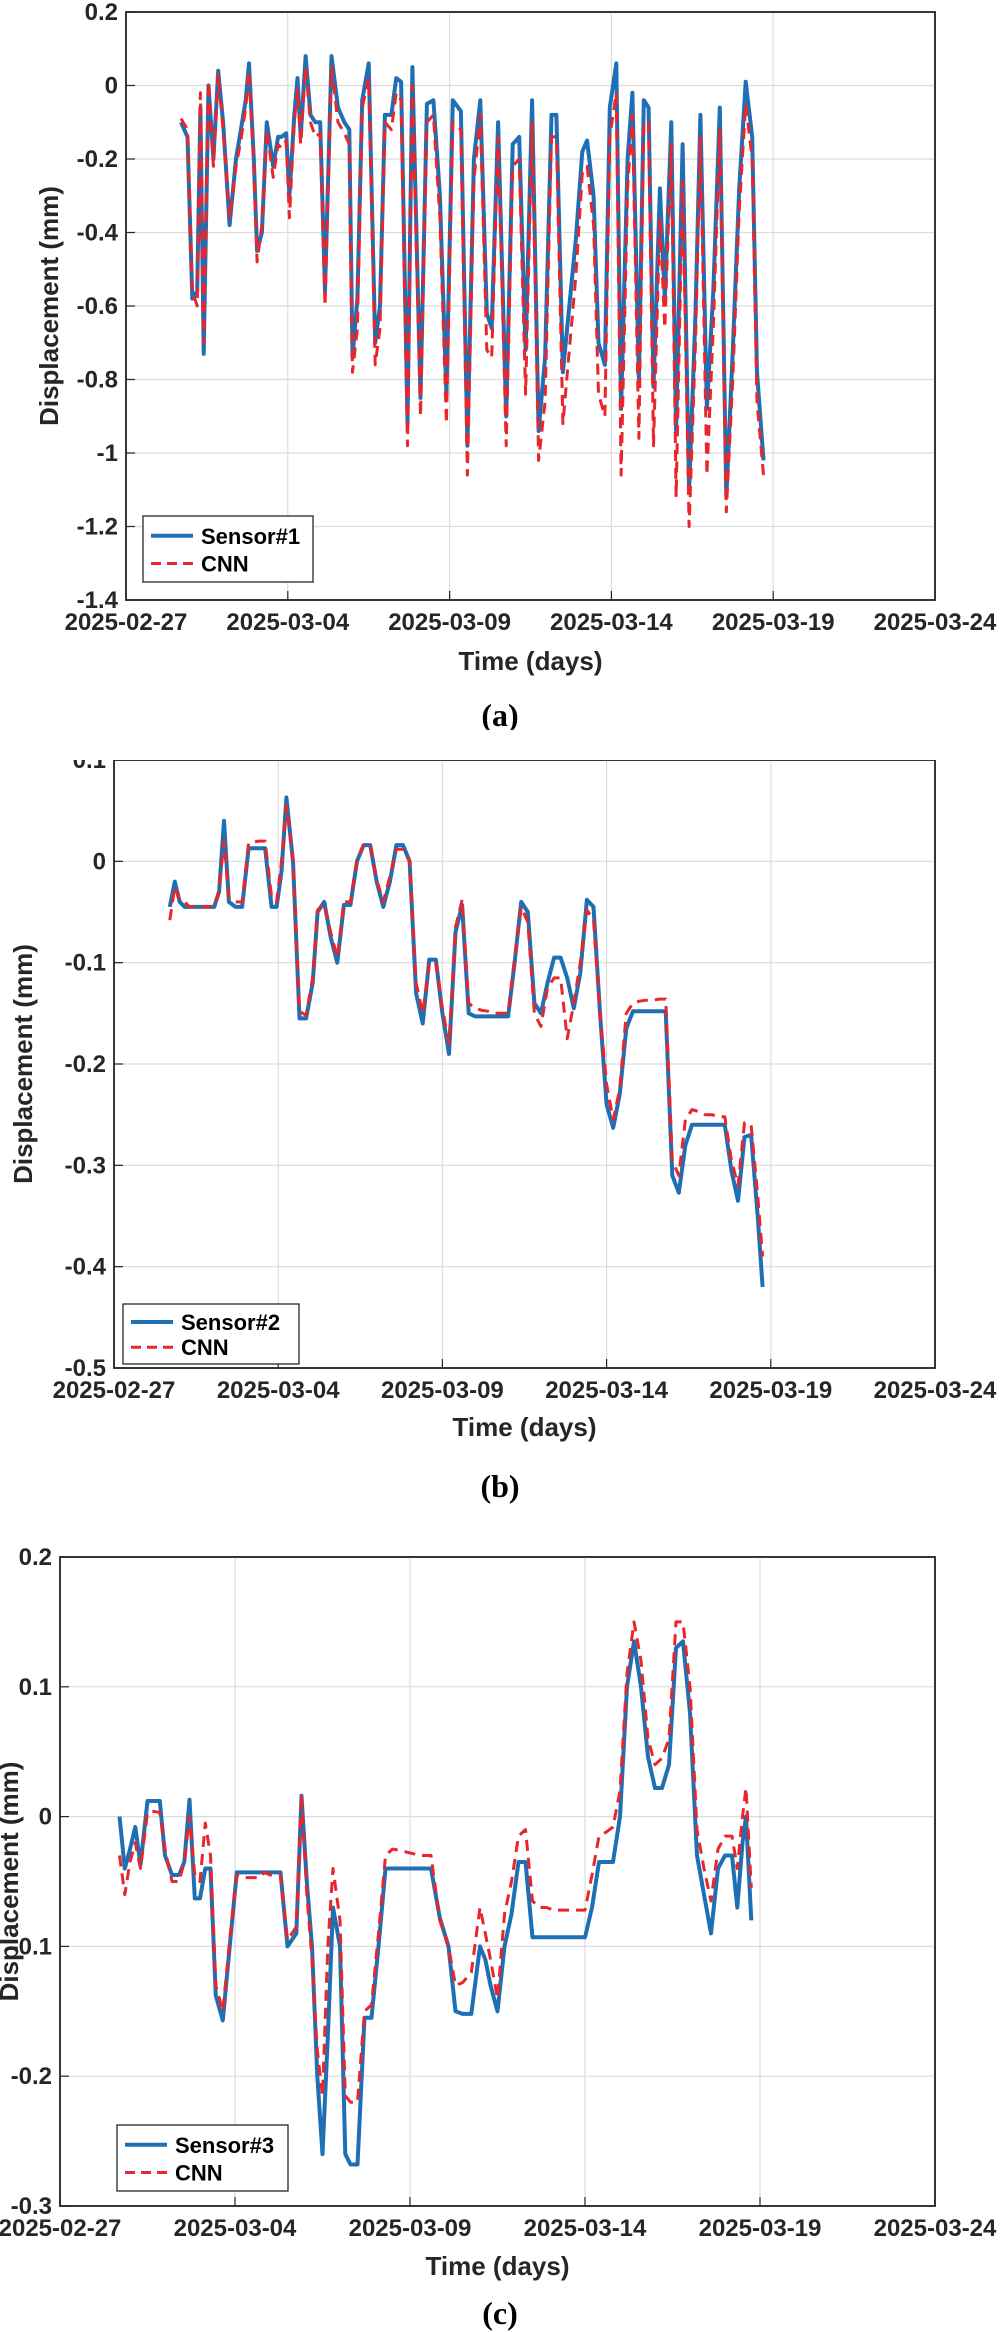 The height and width of the screenshot is (2332, 1000). I want to click on legend-sensor-label: Sensor#2, so click(230, 1322).